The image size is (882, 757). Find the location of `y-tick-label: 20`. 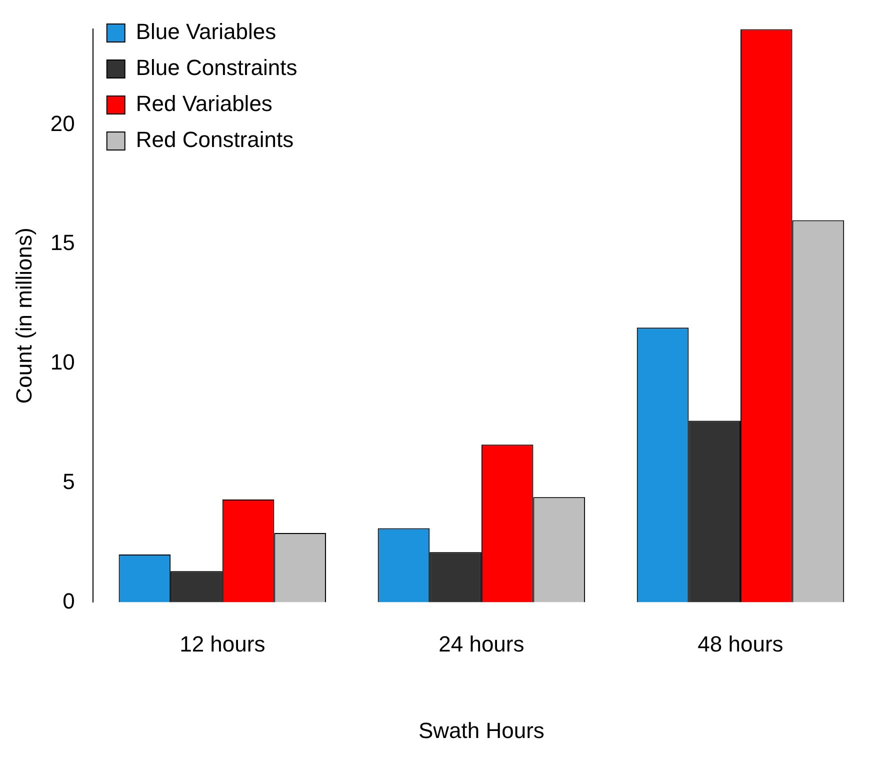

y-tick-label: 20 is located at coordinates (62, 123).